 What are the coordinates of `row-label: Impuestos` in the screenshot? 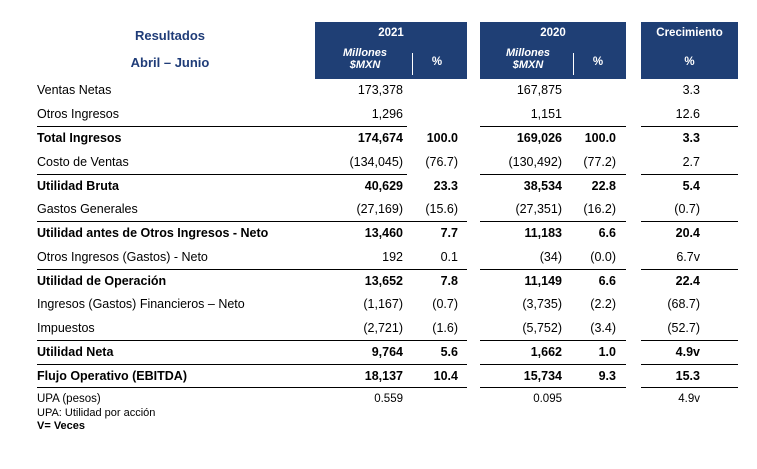 It's located at (66, 328).